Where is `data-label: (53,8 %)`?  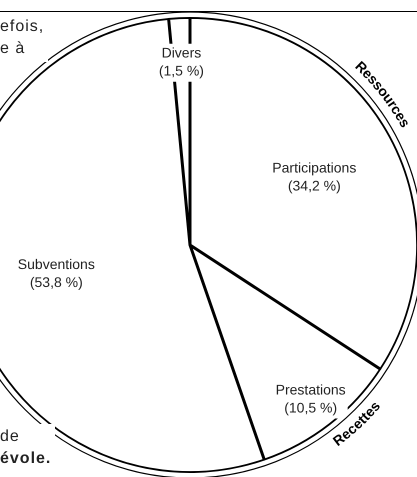
data-label: (53,8 %) is located at coordinates (56, 282).